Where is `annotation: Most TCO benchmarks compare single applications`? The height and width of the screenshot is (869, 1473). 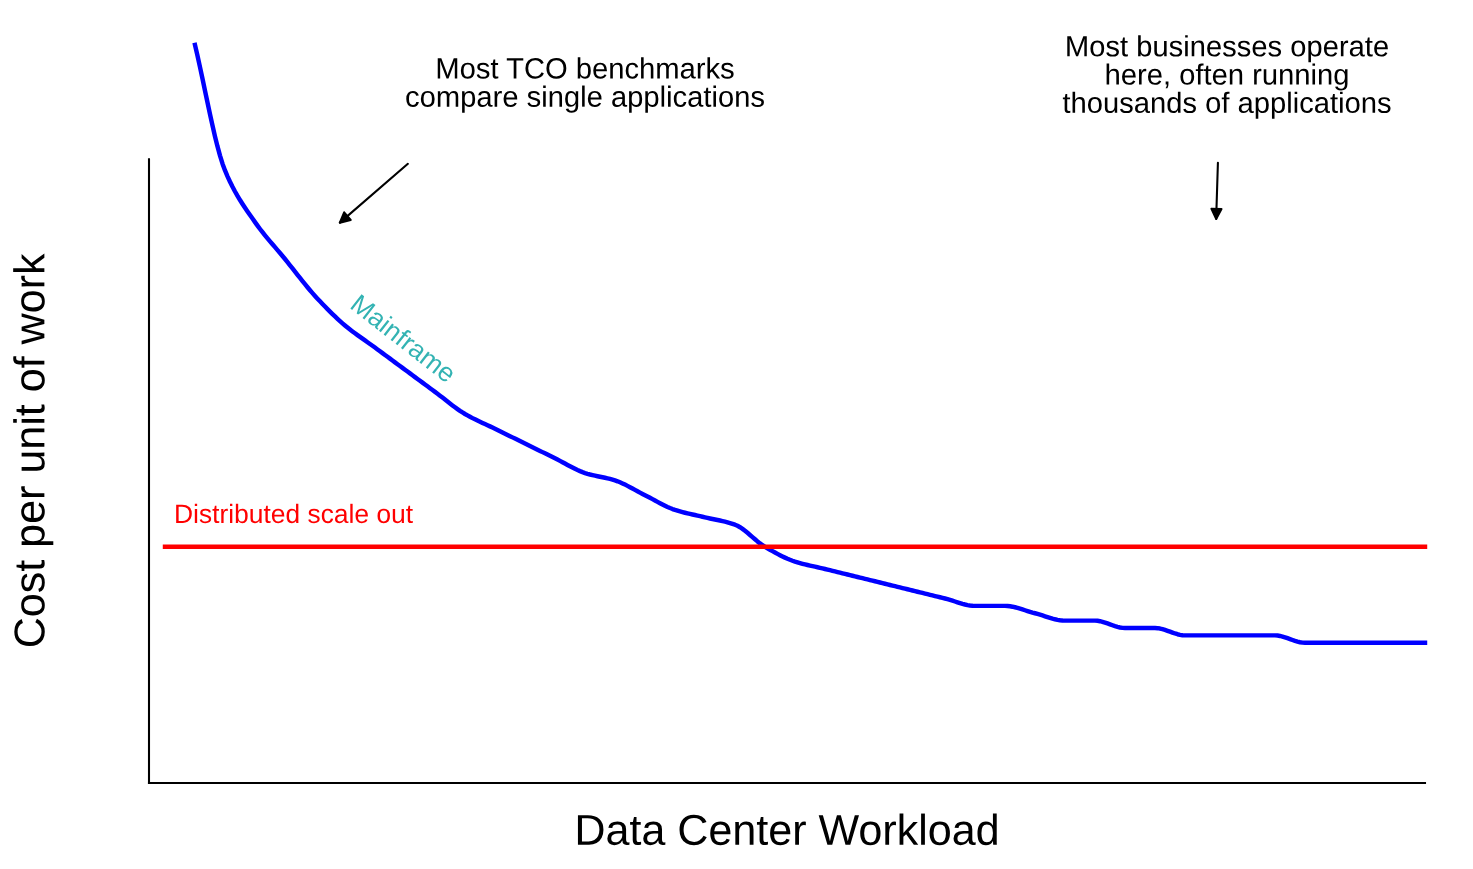 annotation: Most TCO benchmarks compare single applications is located at coordinates (585, 85).